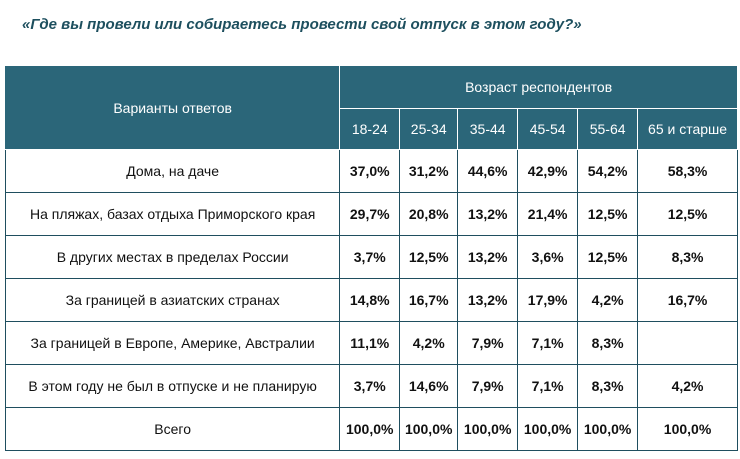  What do you see at coordinates (538, 87) in the screenshot?
I see `age-header: Возраст респондентов` at bounding box center [538, 87].